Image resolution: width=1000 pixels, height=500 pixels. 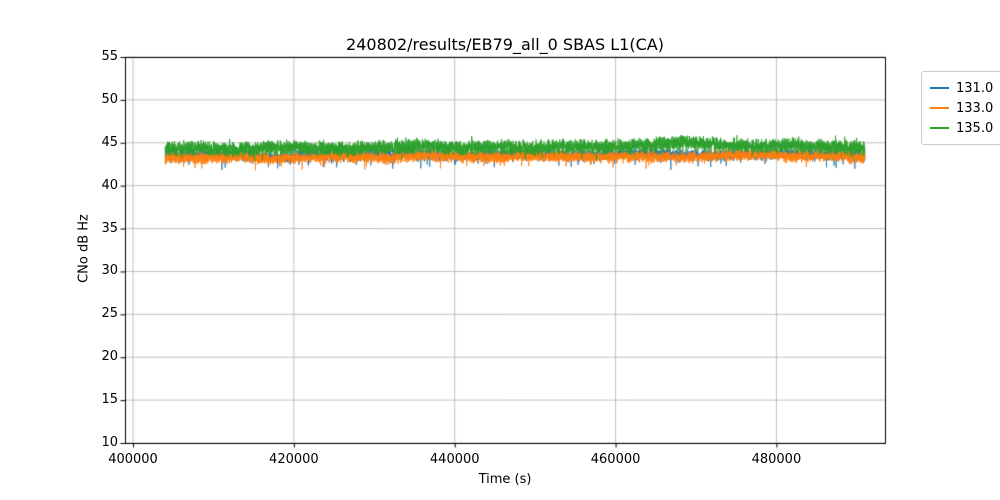 I want to click on legend-item-135-0: 135.0, so click(x=965, y=128).